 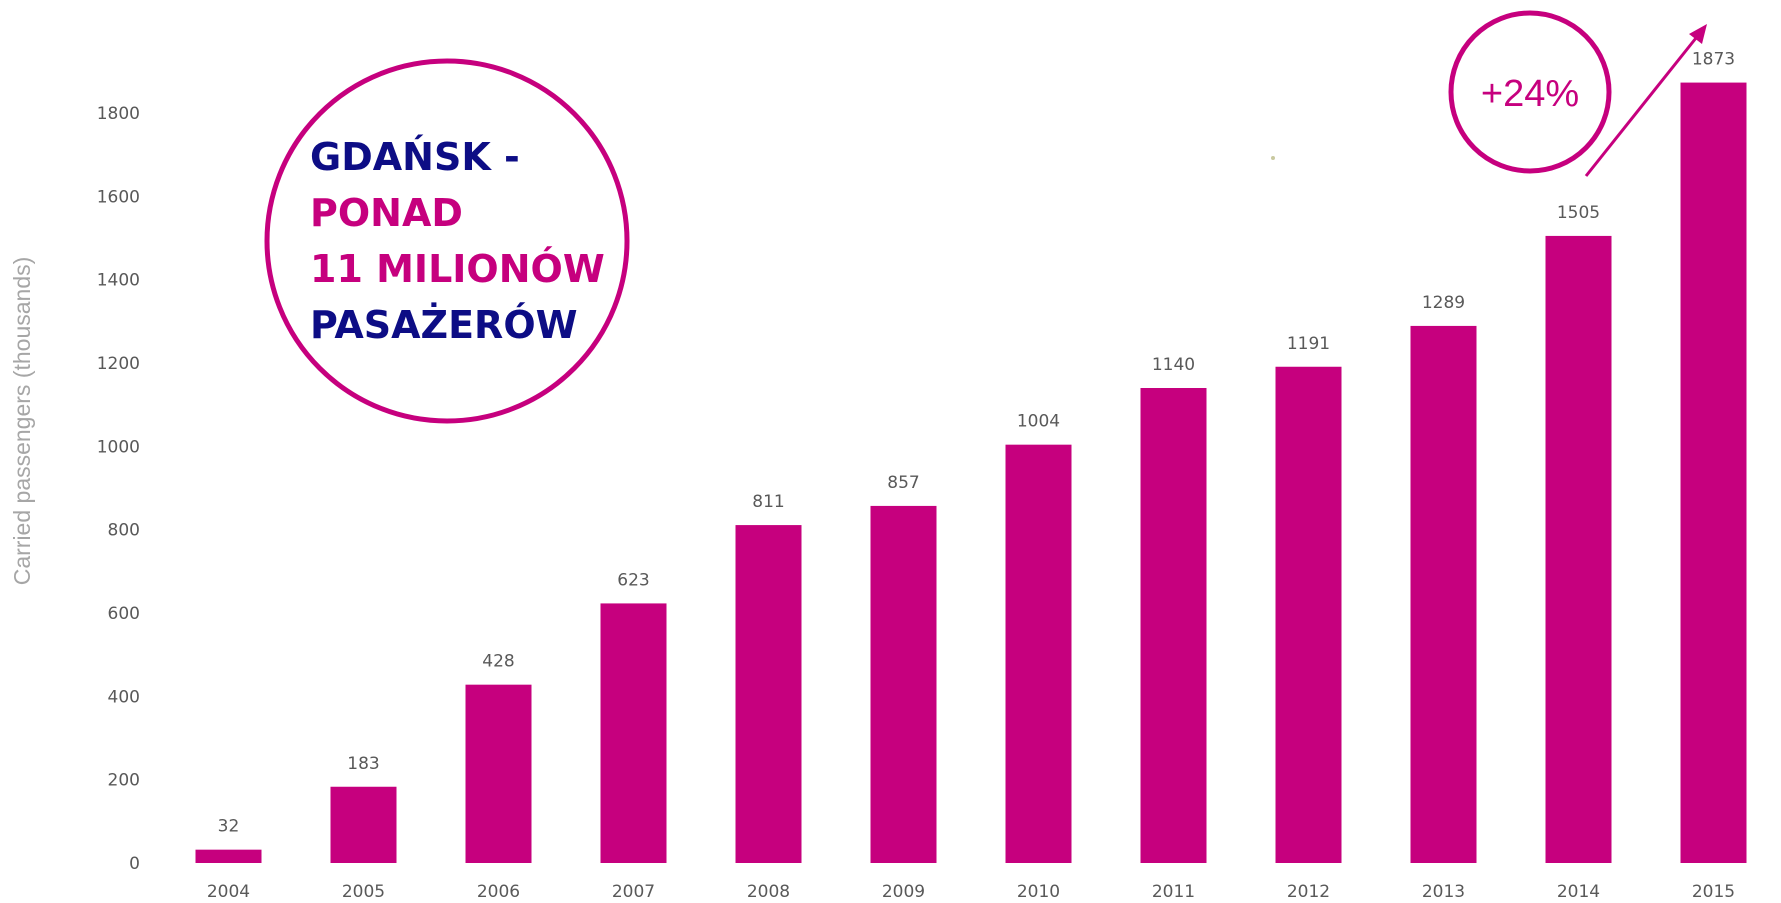 What do you see at coordinates (1578, 892) in the screenshot?
I see `x-tick-label: 2014` at bounding box center [1578, 892].